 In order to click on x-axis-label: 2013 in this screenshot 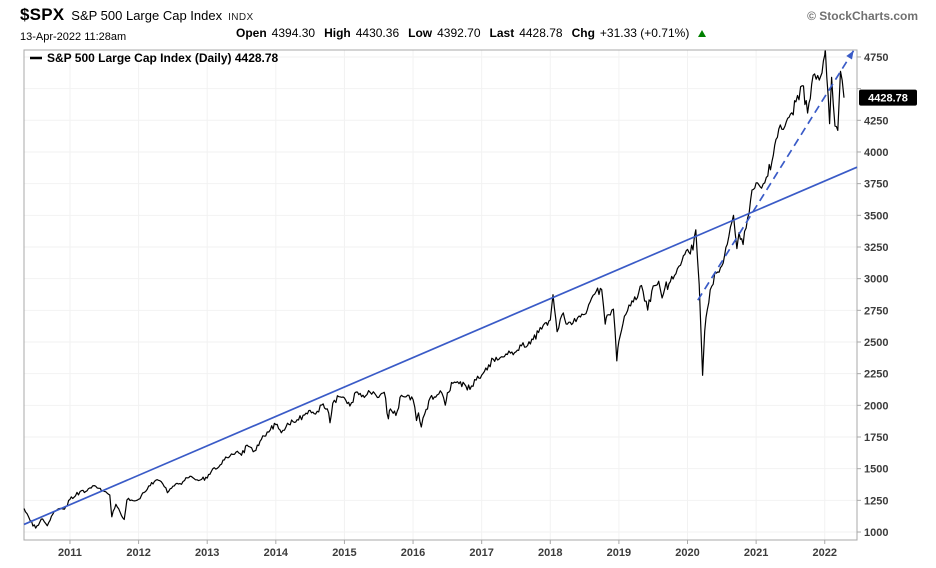, I will do `click(207, 553)`.